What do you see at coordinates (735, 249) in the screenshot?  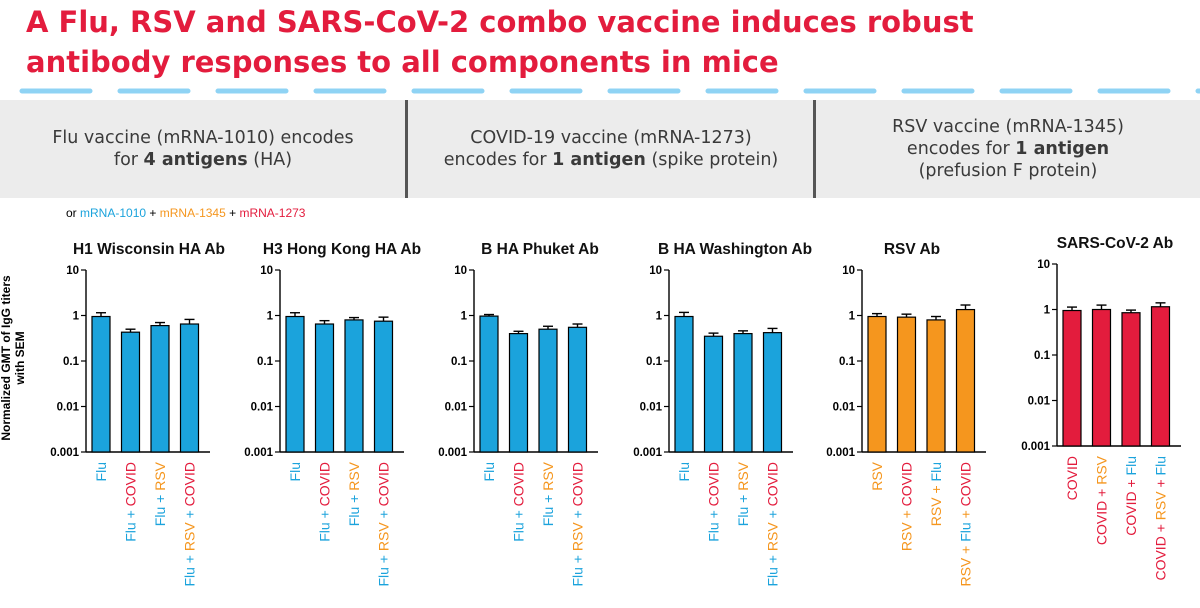 I see `chart-title: B HA Washington Ab` at bounding box center [735, 249].